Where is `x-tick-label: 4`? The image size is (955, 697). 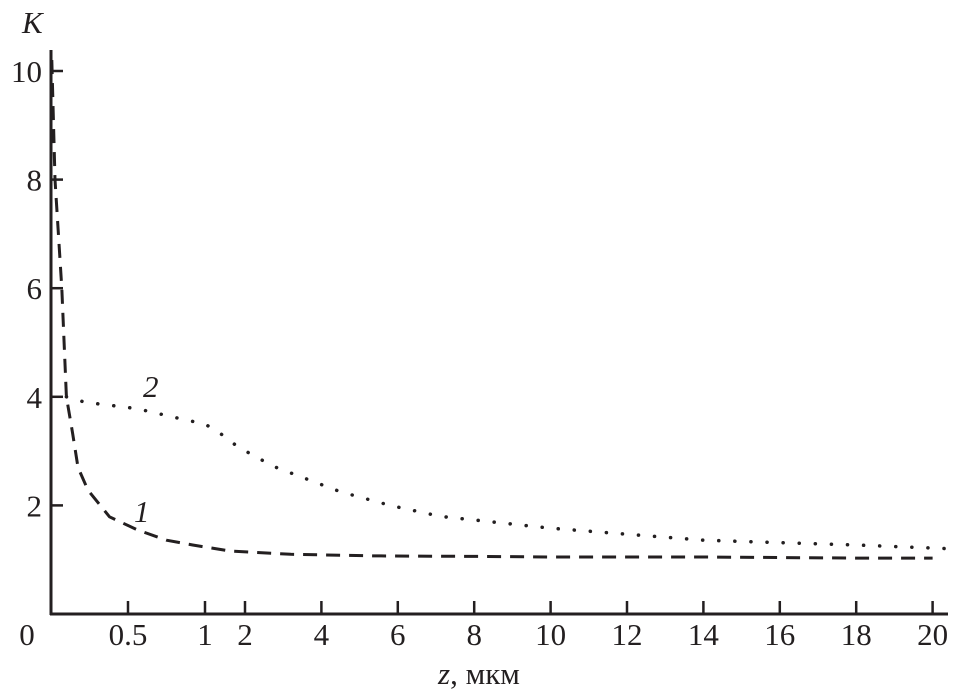
x-tick-label: 4 is located at coordinates (322, 634).